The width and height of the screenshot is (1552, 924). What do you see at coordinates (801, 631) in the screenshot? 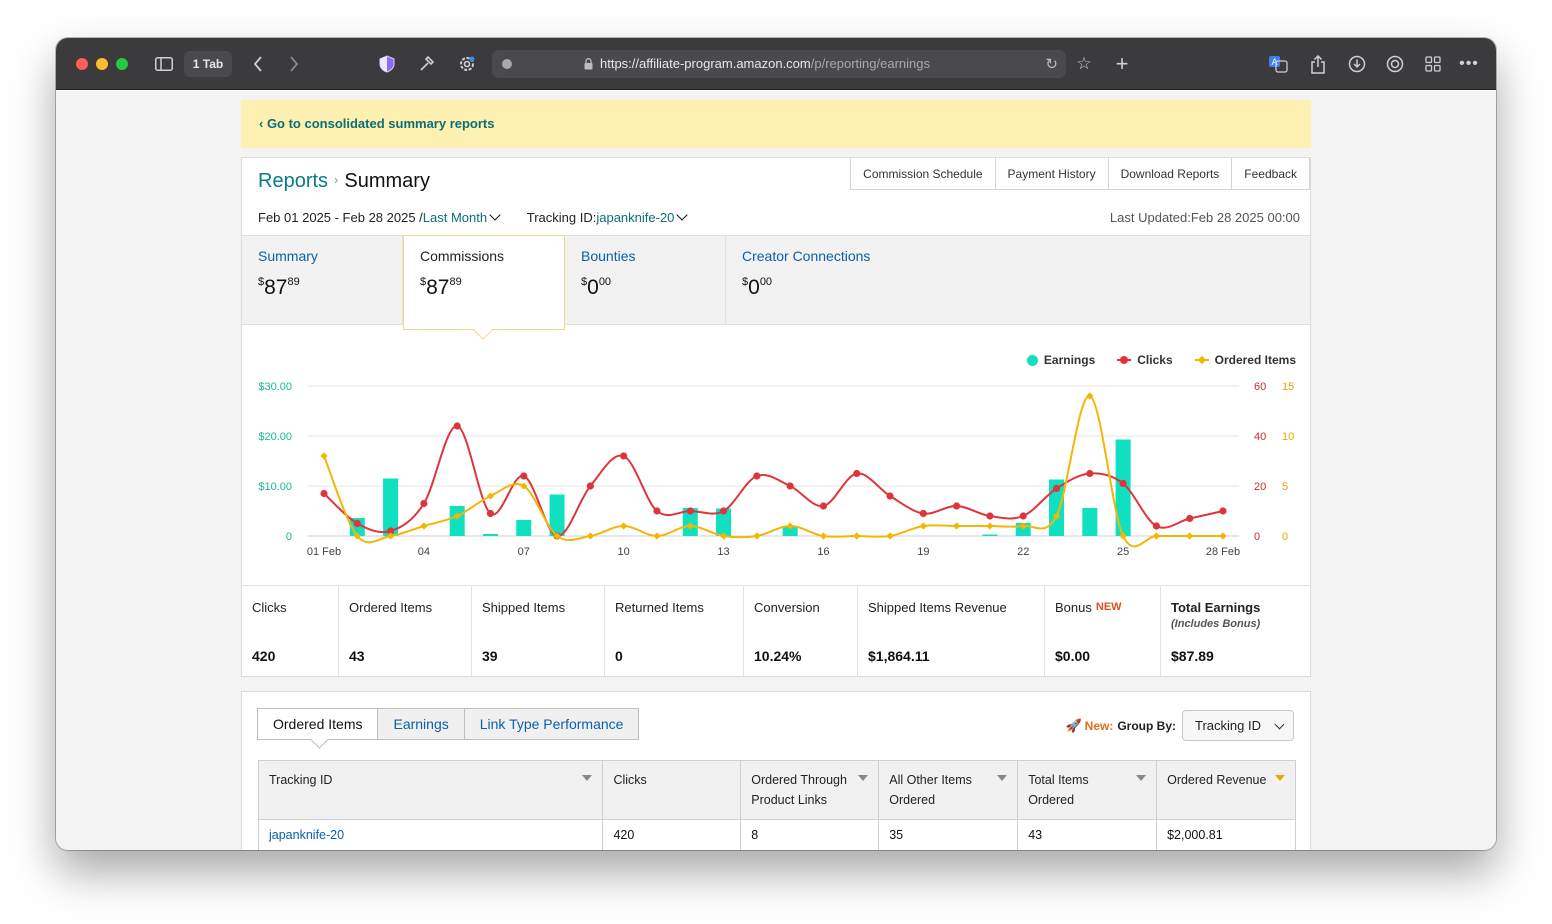
I see `stat-conversion: Conversion 10.24%` at bounding box center [801, 631].